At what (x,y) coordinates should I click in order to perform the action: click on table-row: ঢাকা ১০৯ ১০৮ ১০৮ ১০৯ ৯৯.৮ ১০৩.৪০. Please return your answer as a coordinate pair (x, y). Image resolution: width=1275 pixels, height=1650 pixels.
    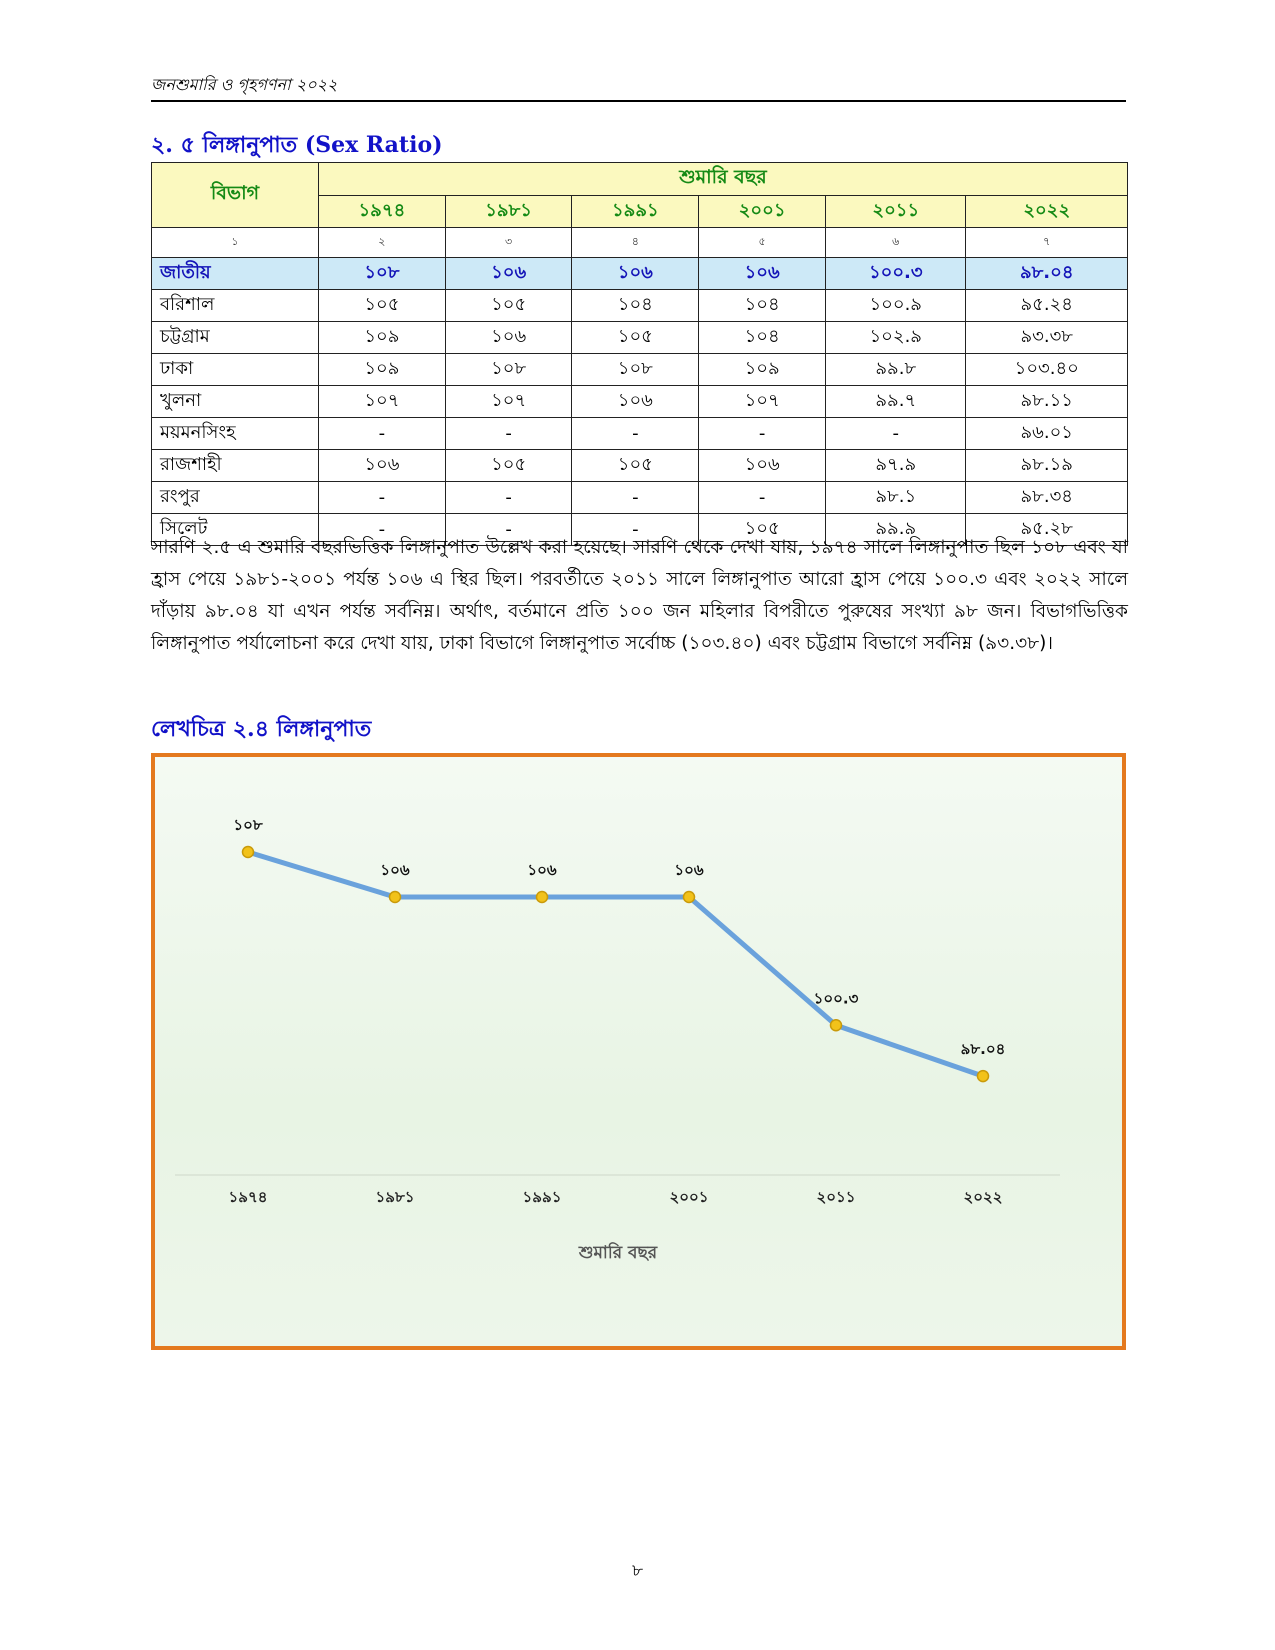
    Looking at the image, I should click on (639, 369).